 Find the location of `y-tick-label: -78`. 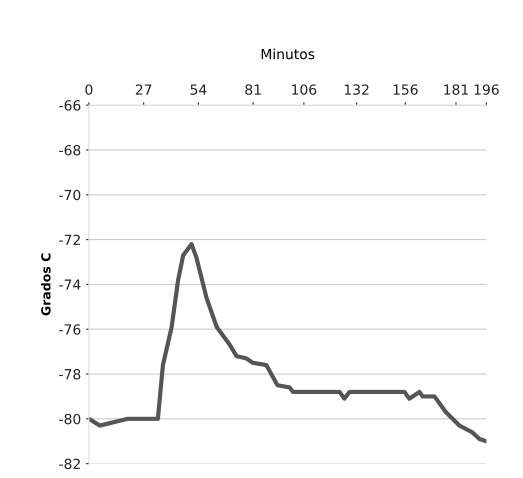

y-tick-label: -78 is located at coordinates (69, 374).